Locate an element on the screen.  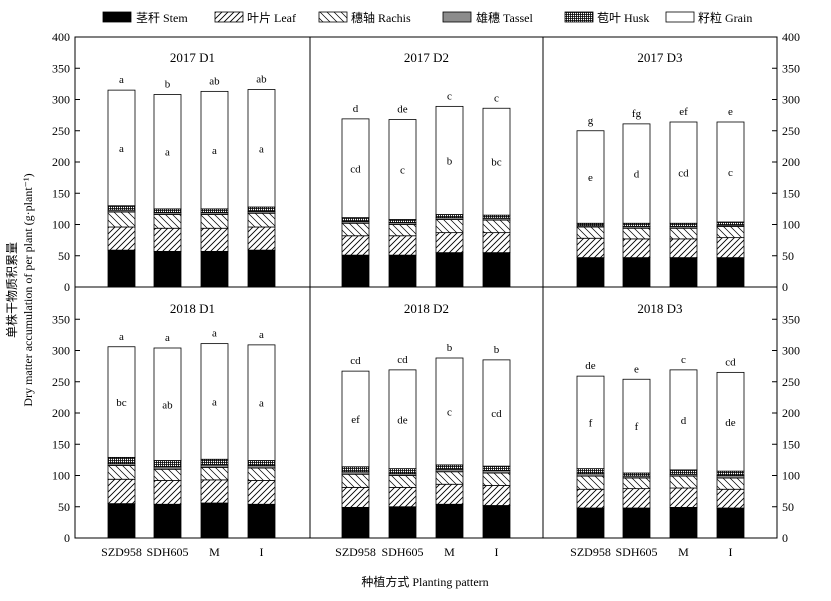
y-tick-label-right: 0 is located at coordinates (785, 287).